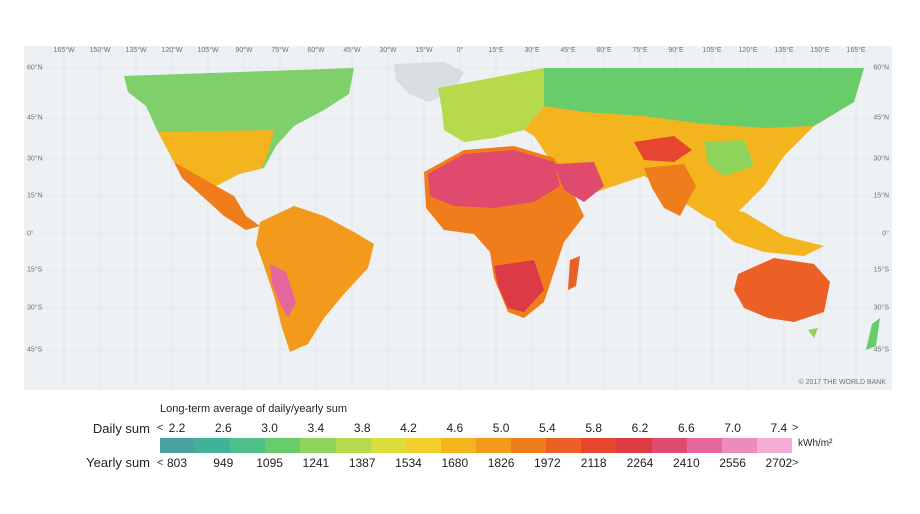 Image resolution: width=920 pixels, height=514 pixels. I want to click on yearly-sum-tick: 949, so click(223, 463).